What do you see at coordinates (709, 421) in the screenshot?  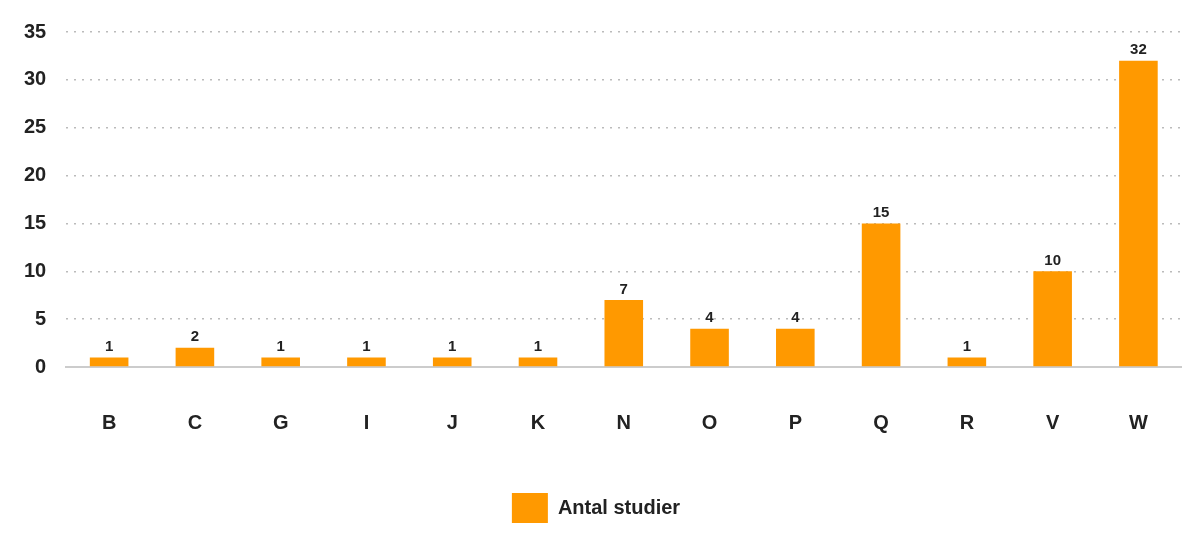 I see `x-tick-label: O` at bounding box center [709, 421].